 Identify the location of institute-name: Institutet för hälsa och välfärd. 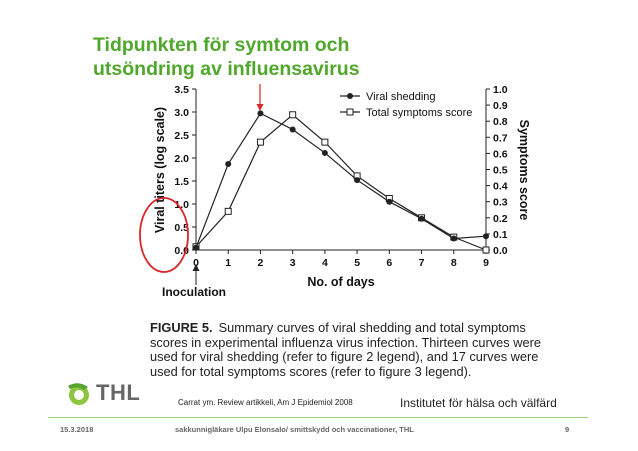
(478, 403).